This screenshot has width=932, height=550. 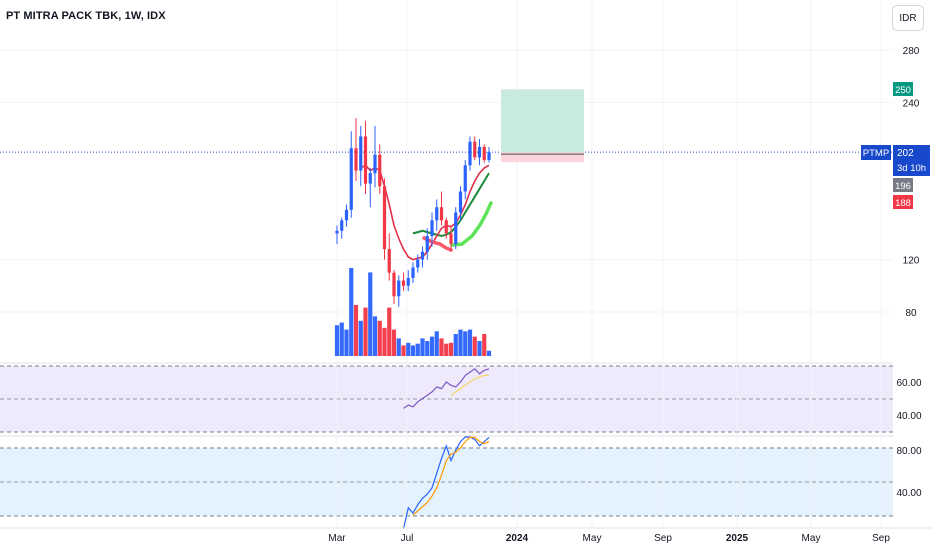 I want to click on target-price-text: 250, so click(x=903, y=90).